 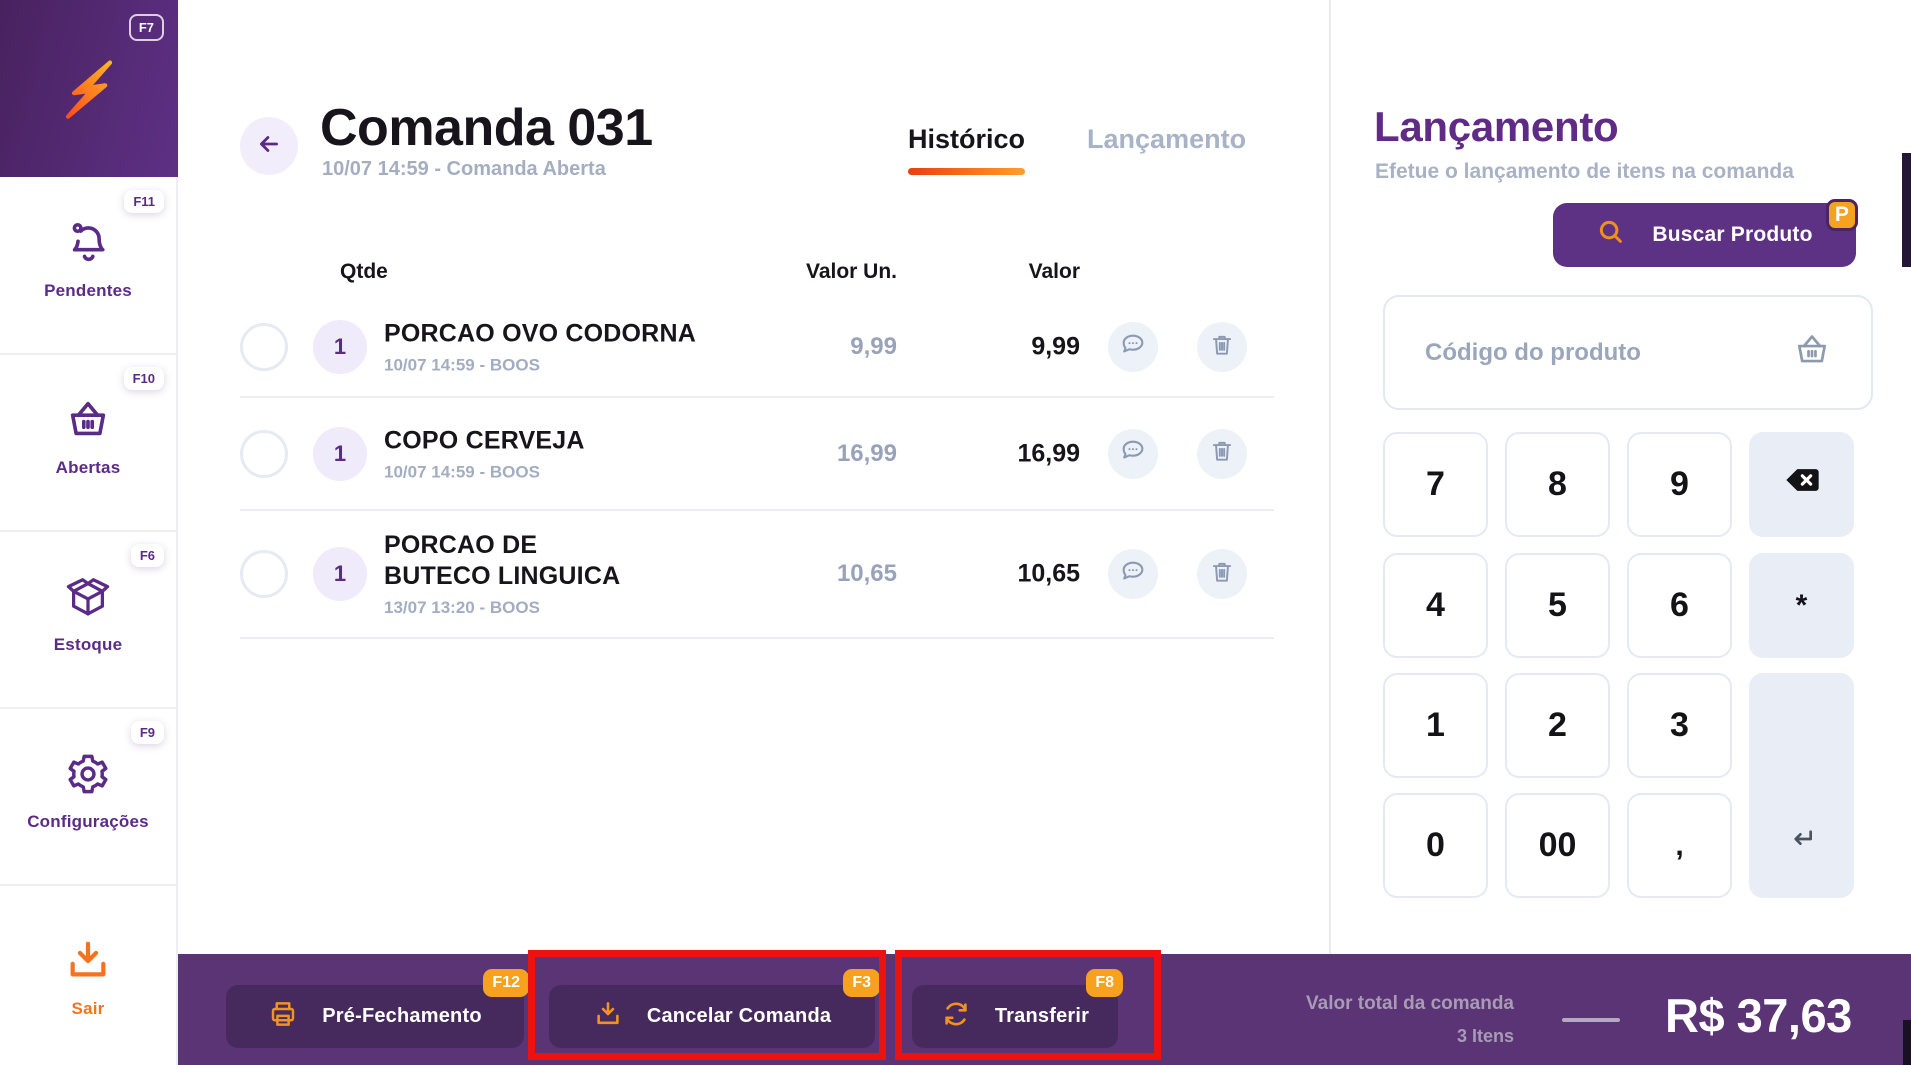 I want to click on keypad-key-7: 7, so click(x=1435, y=484).